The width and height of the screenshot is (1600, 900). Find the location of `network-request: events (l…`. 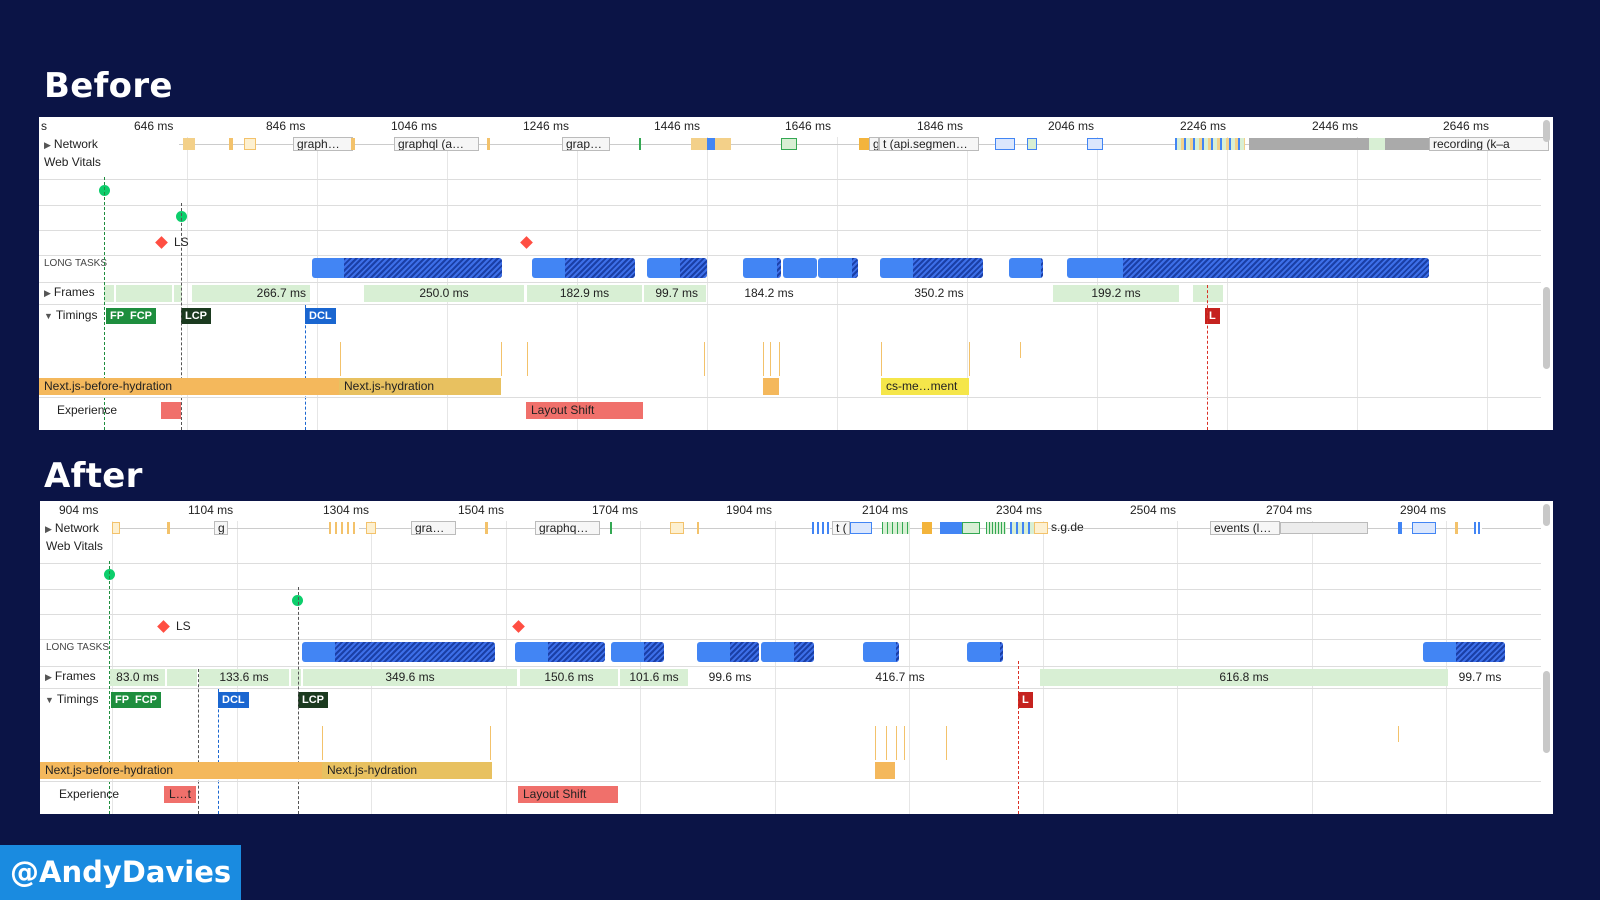

network-request: events (l… is located at coordinates (1245, 528).